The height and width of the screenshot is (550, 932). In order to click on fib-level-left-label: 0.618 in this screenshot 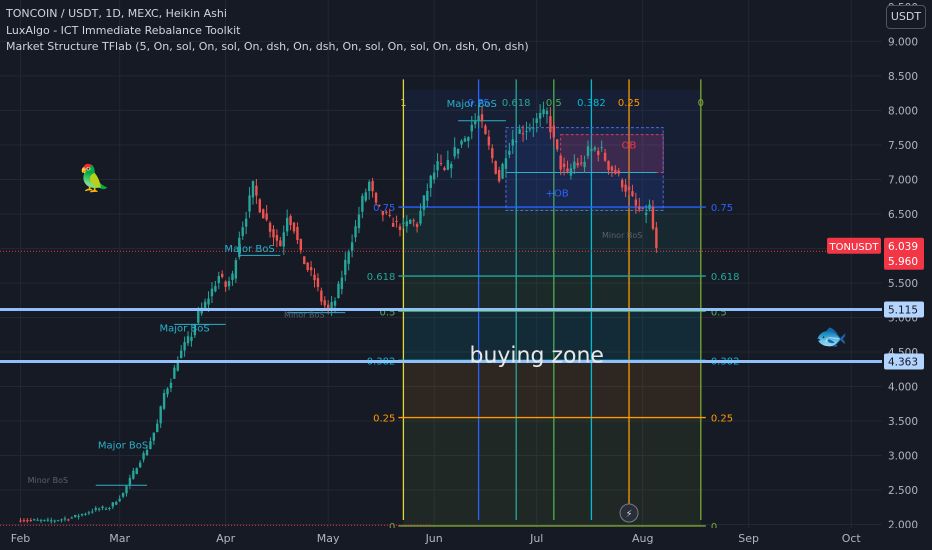, I will do `click(381, 277)`.